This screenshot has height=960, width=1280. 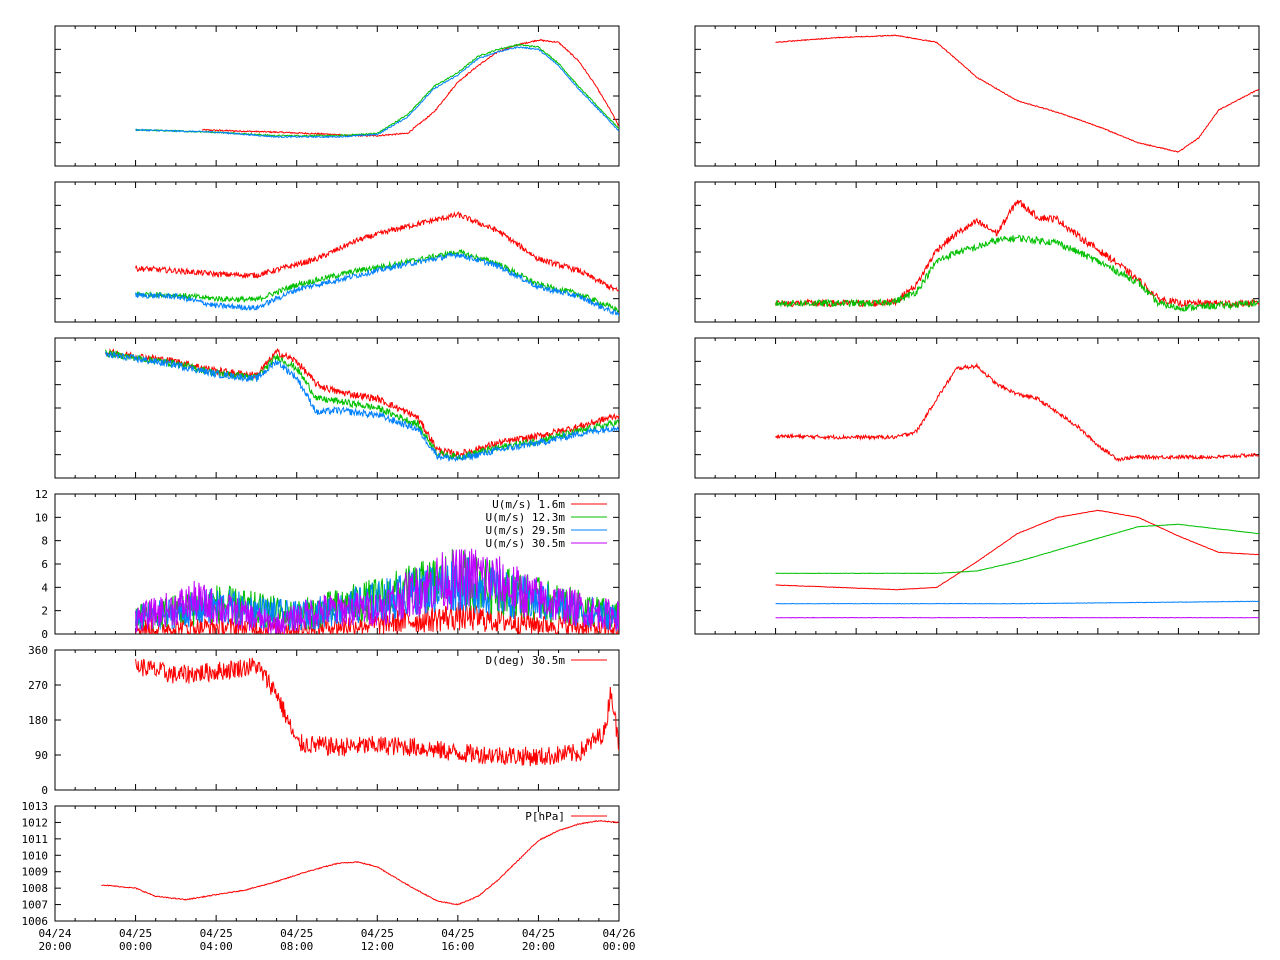 What do you see at coordinates (44, 611) in the screenshot?
I see `y-tick-label: 2` at bounding box center [44, 611].